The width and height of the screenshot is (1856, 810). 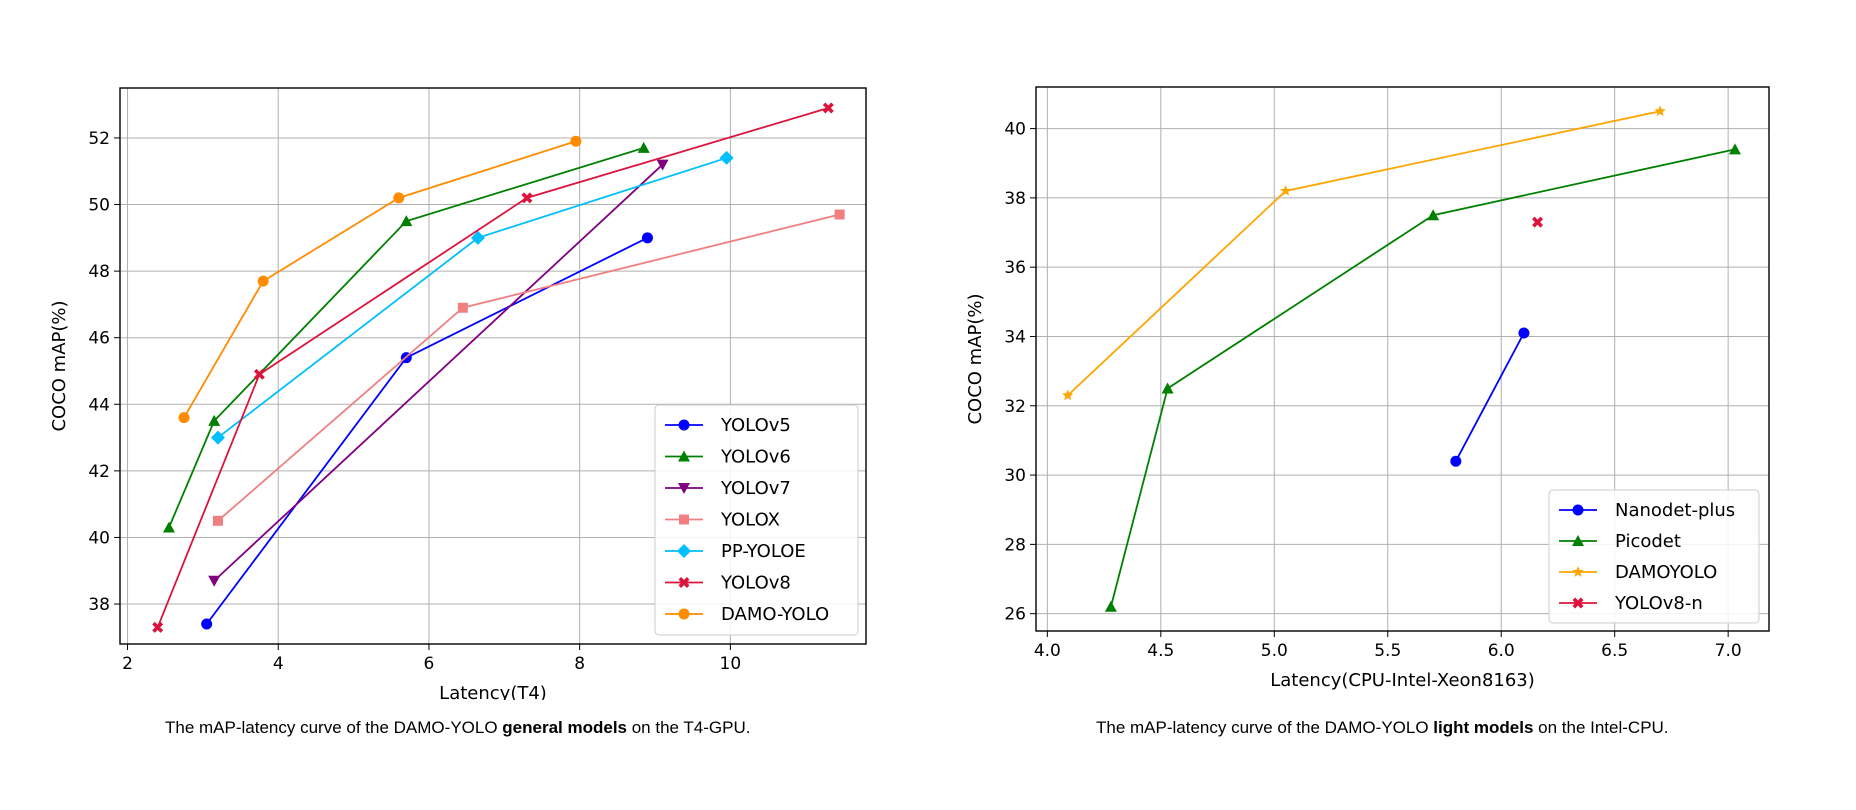 I want to click on caption-right-bold: light models, so click(x=1483, y=727).